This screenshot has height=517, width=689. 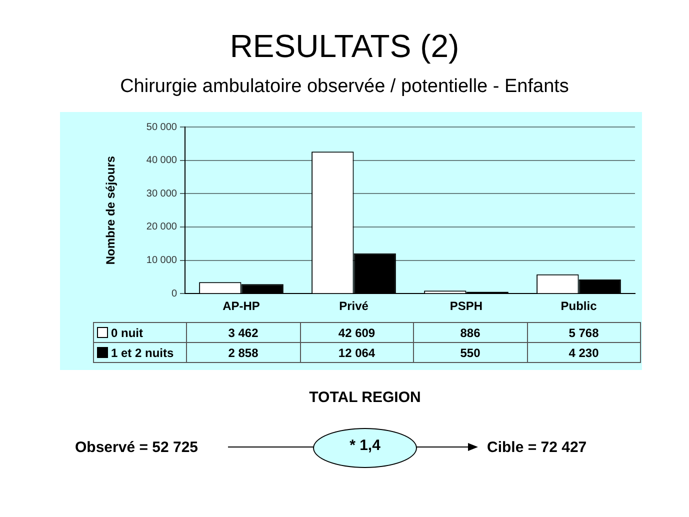 I want to click on data-label: 550, so click(x=470, y=352).